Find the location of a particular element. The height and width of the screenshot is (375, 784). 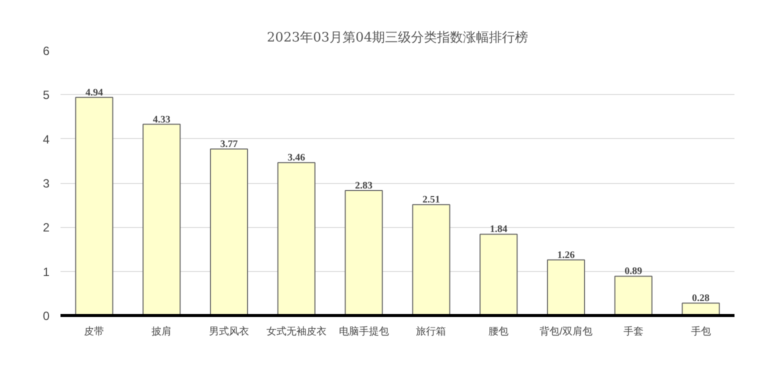

x-tick-label: 旅行箱 is located at coordinates (431, 332).